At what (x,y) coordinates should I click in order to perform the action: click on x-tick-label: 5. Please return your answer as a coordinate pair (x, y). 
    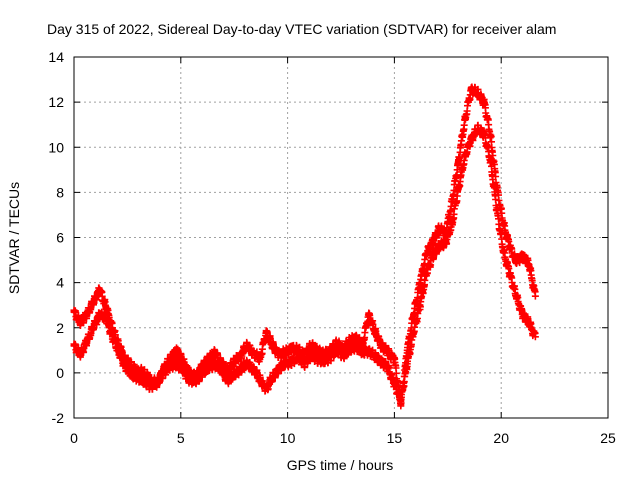
    Looking at the image, I should click on (181, 438).